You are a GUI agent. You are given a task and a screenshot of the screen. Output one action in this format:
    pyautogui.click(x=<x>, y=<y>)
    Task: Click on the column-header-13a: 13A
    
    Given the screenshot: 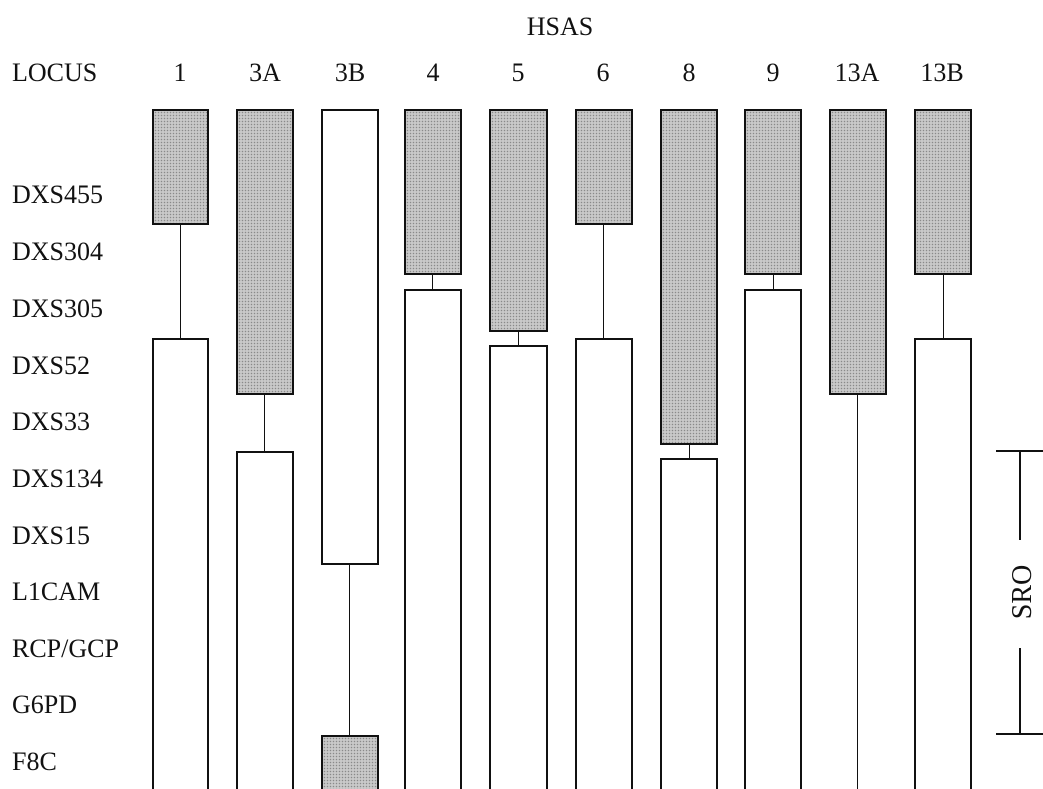 What is the action you would take?
    pyautogui.click(x=857, y=72)
    